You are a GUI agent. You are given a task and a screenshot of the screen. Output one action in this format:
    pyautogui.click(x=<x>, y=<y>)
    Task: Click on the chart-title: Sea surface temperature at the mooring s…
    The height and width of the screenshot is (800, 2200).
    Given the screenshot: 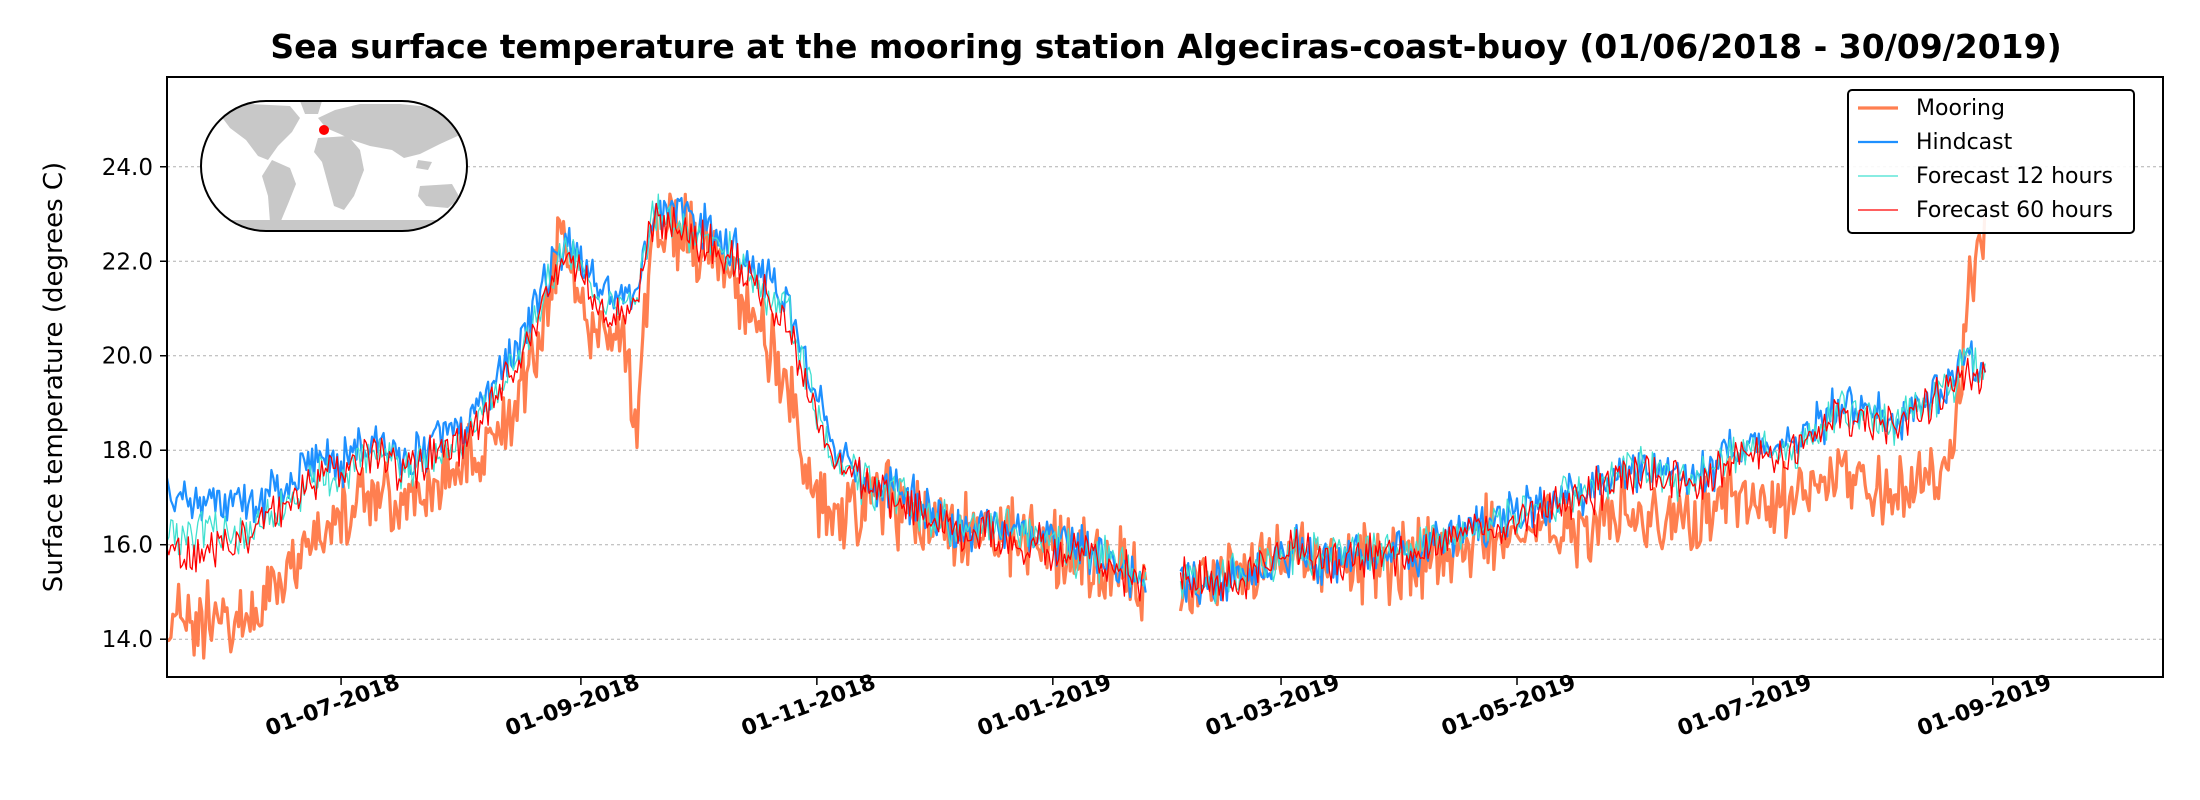 What is the action you would take?
    pyautogui.click(x=1165, y=46)
    